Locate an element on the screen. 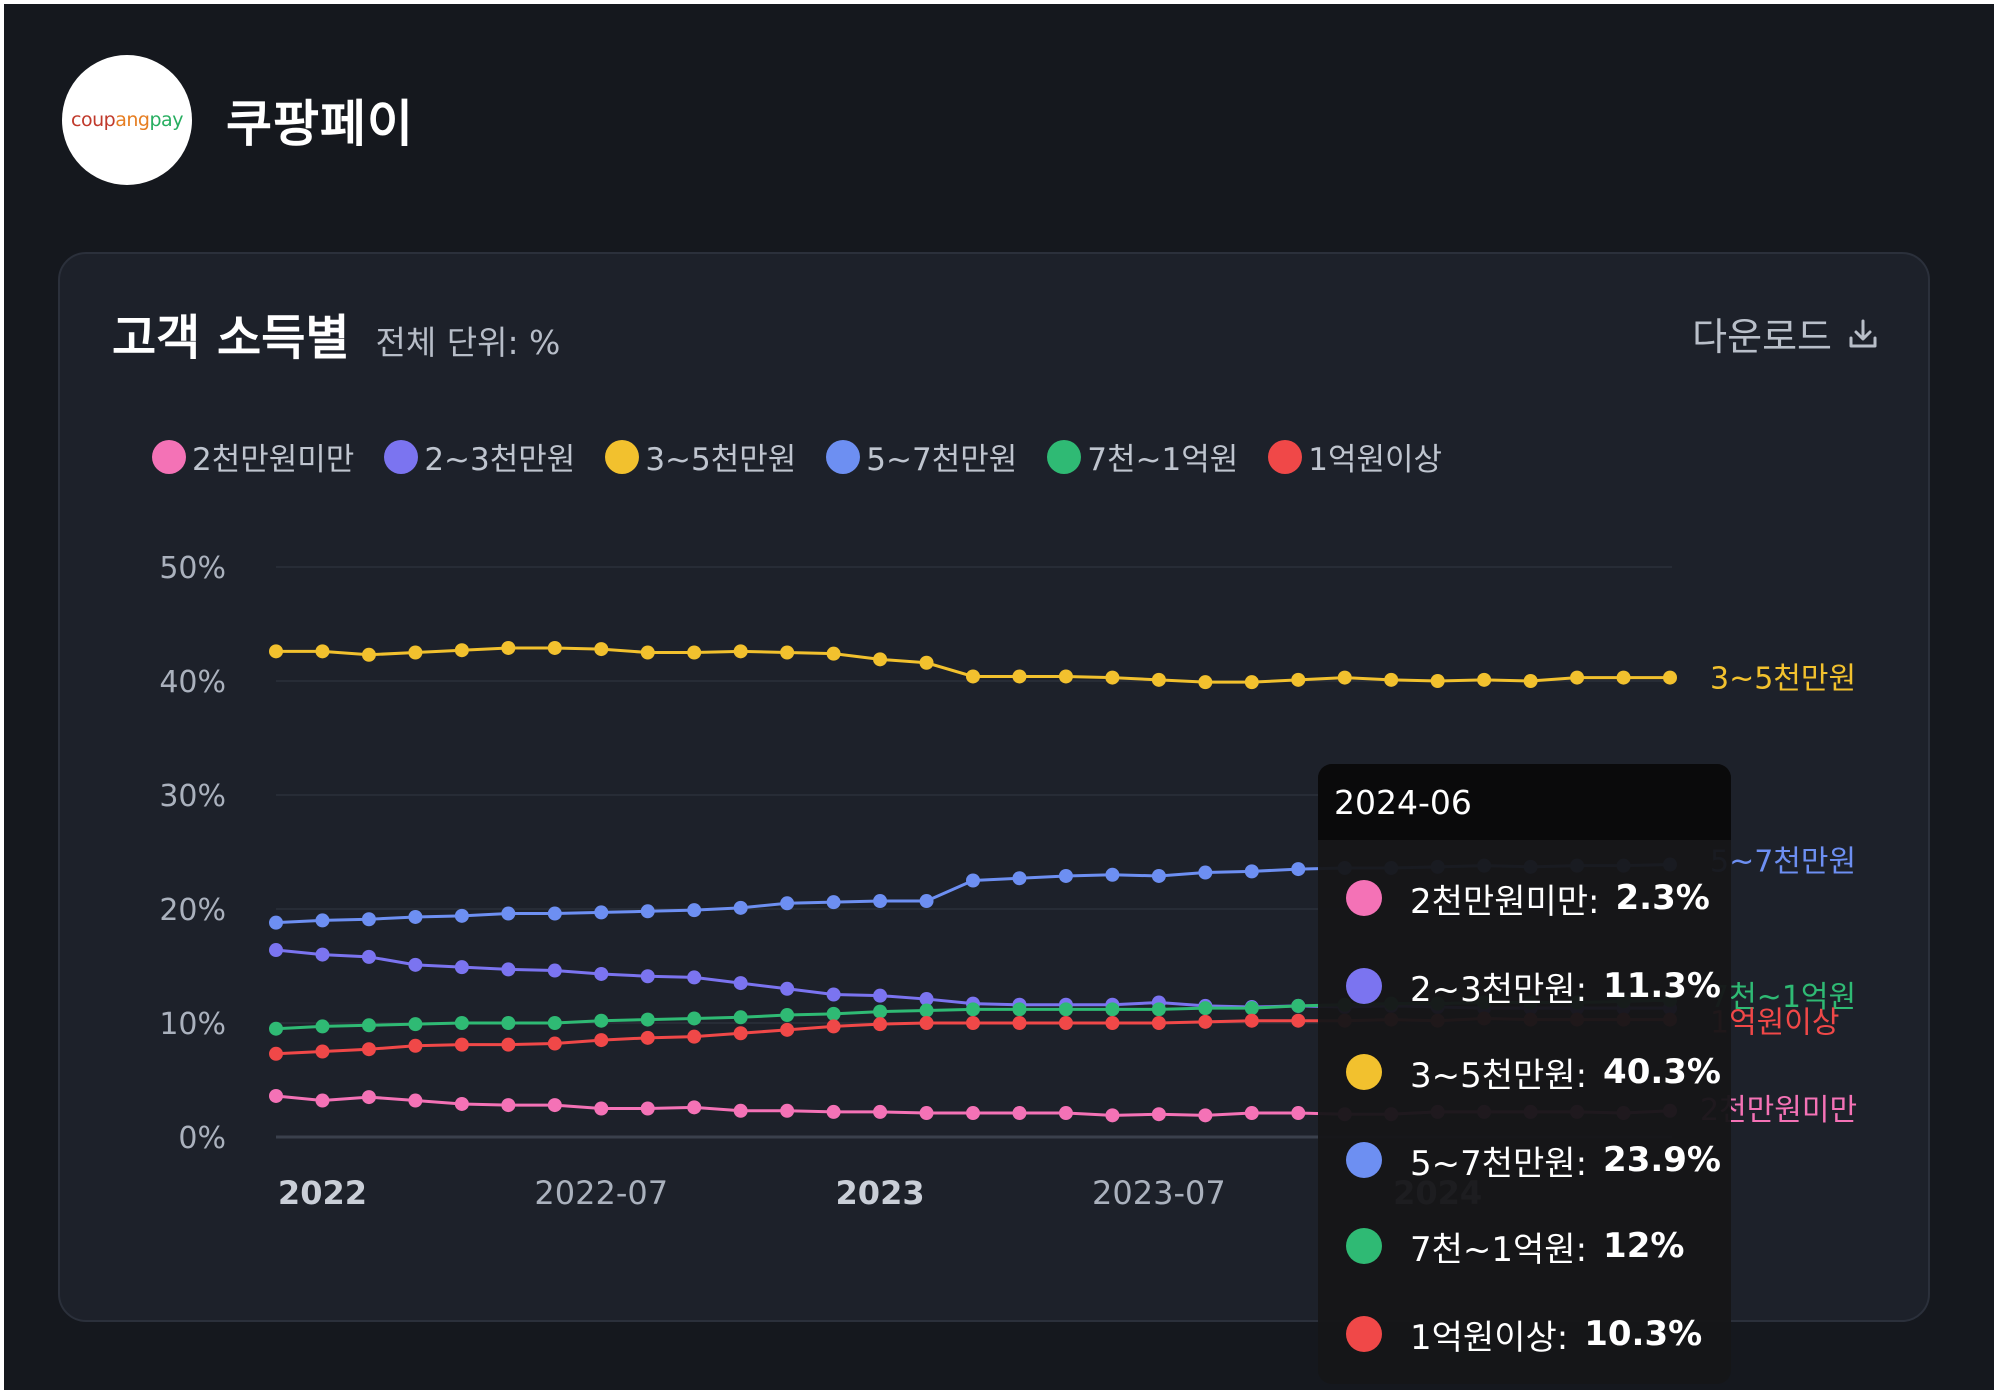 This screenshot has width=2000, height=1394. header: coup ang pay 쿠팡페이 is located at coordinates (238, 120).